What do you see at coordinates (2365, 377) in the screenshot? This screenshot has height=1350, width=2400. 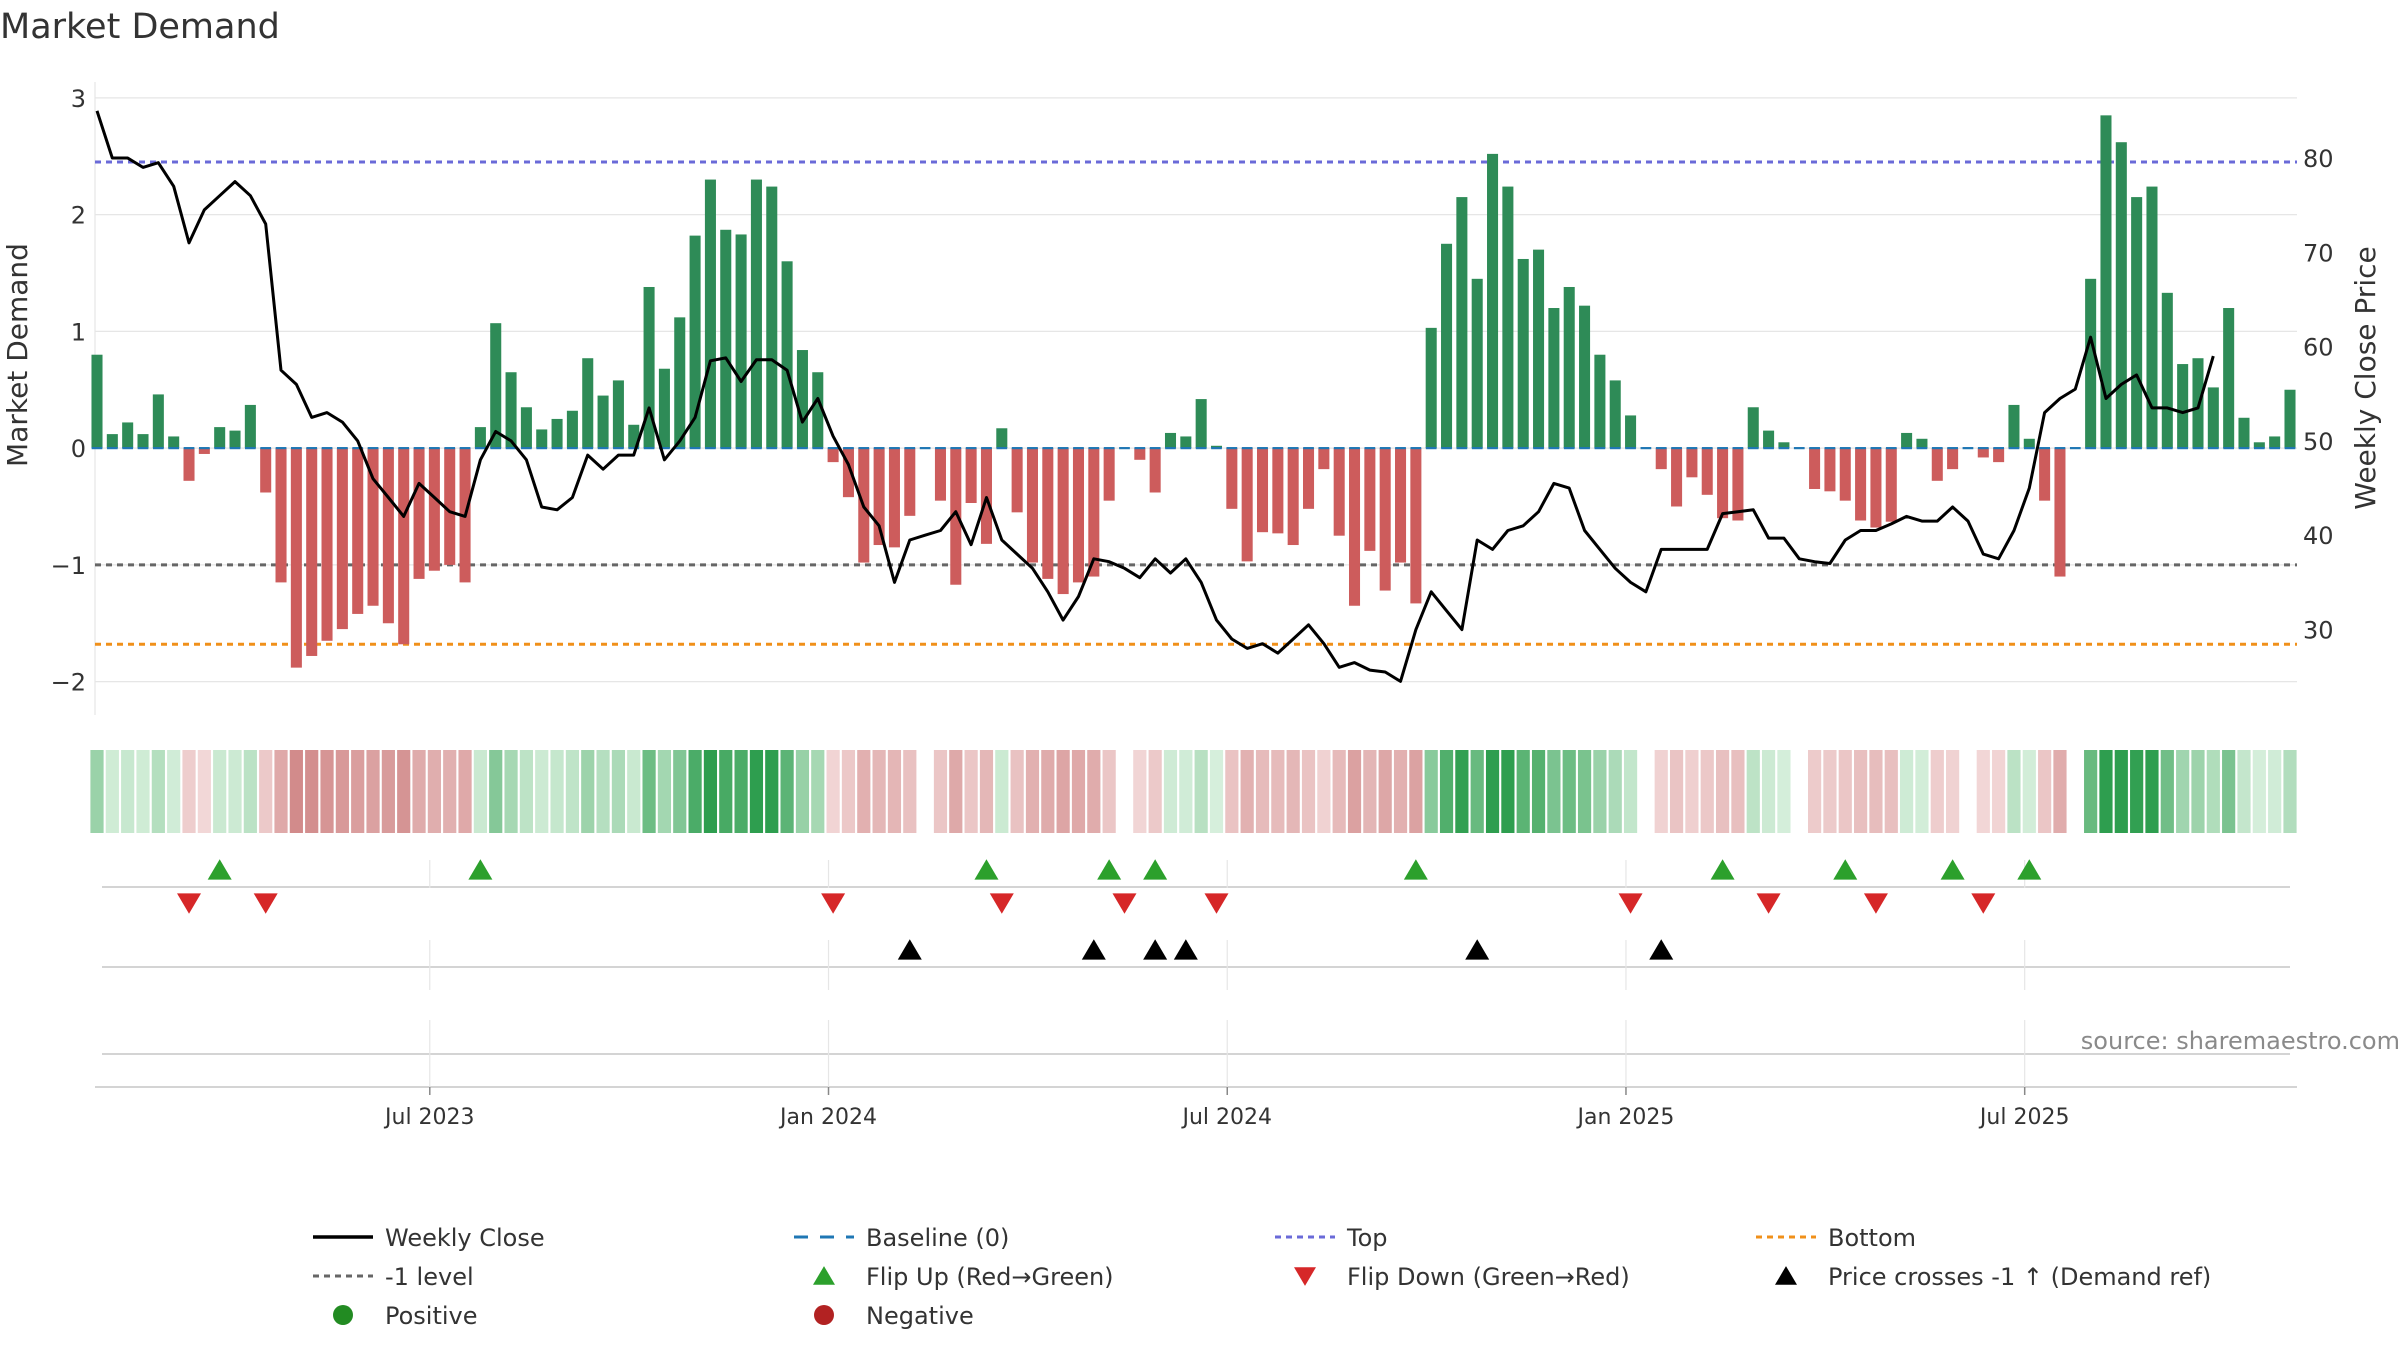 I see `right-axis-label: Weekly Close Price` at bounding box center [2365, 377].